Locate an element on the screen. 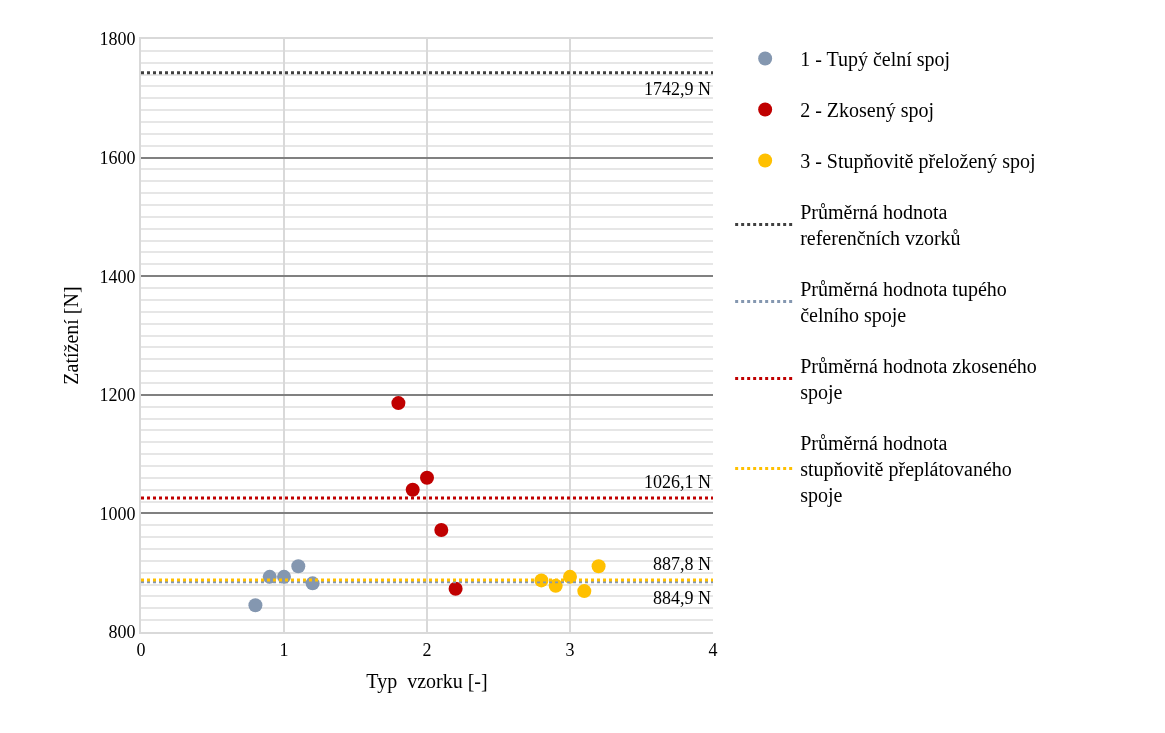 The height and width of the screenshot is (733, 1165). annotation: 887,8 N is located at coordinates (682, 564).